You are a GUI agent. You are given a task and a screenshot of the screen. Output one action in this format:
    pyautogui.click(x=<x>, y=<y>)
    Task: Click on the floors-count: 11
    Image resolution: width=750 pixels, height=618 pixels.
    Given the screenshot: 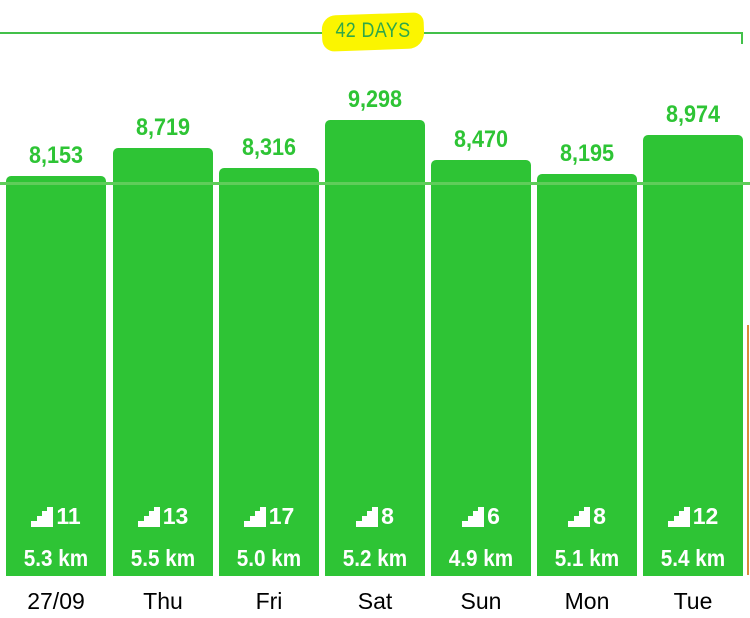 What is the action you would take?
    pyautogui.click(x=56, y=516)
    